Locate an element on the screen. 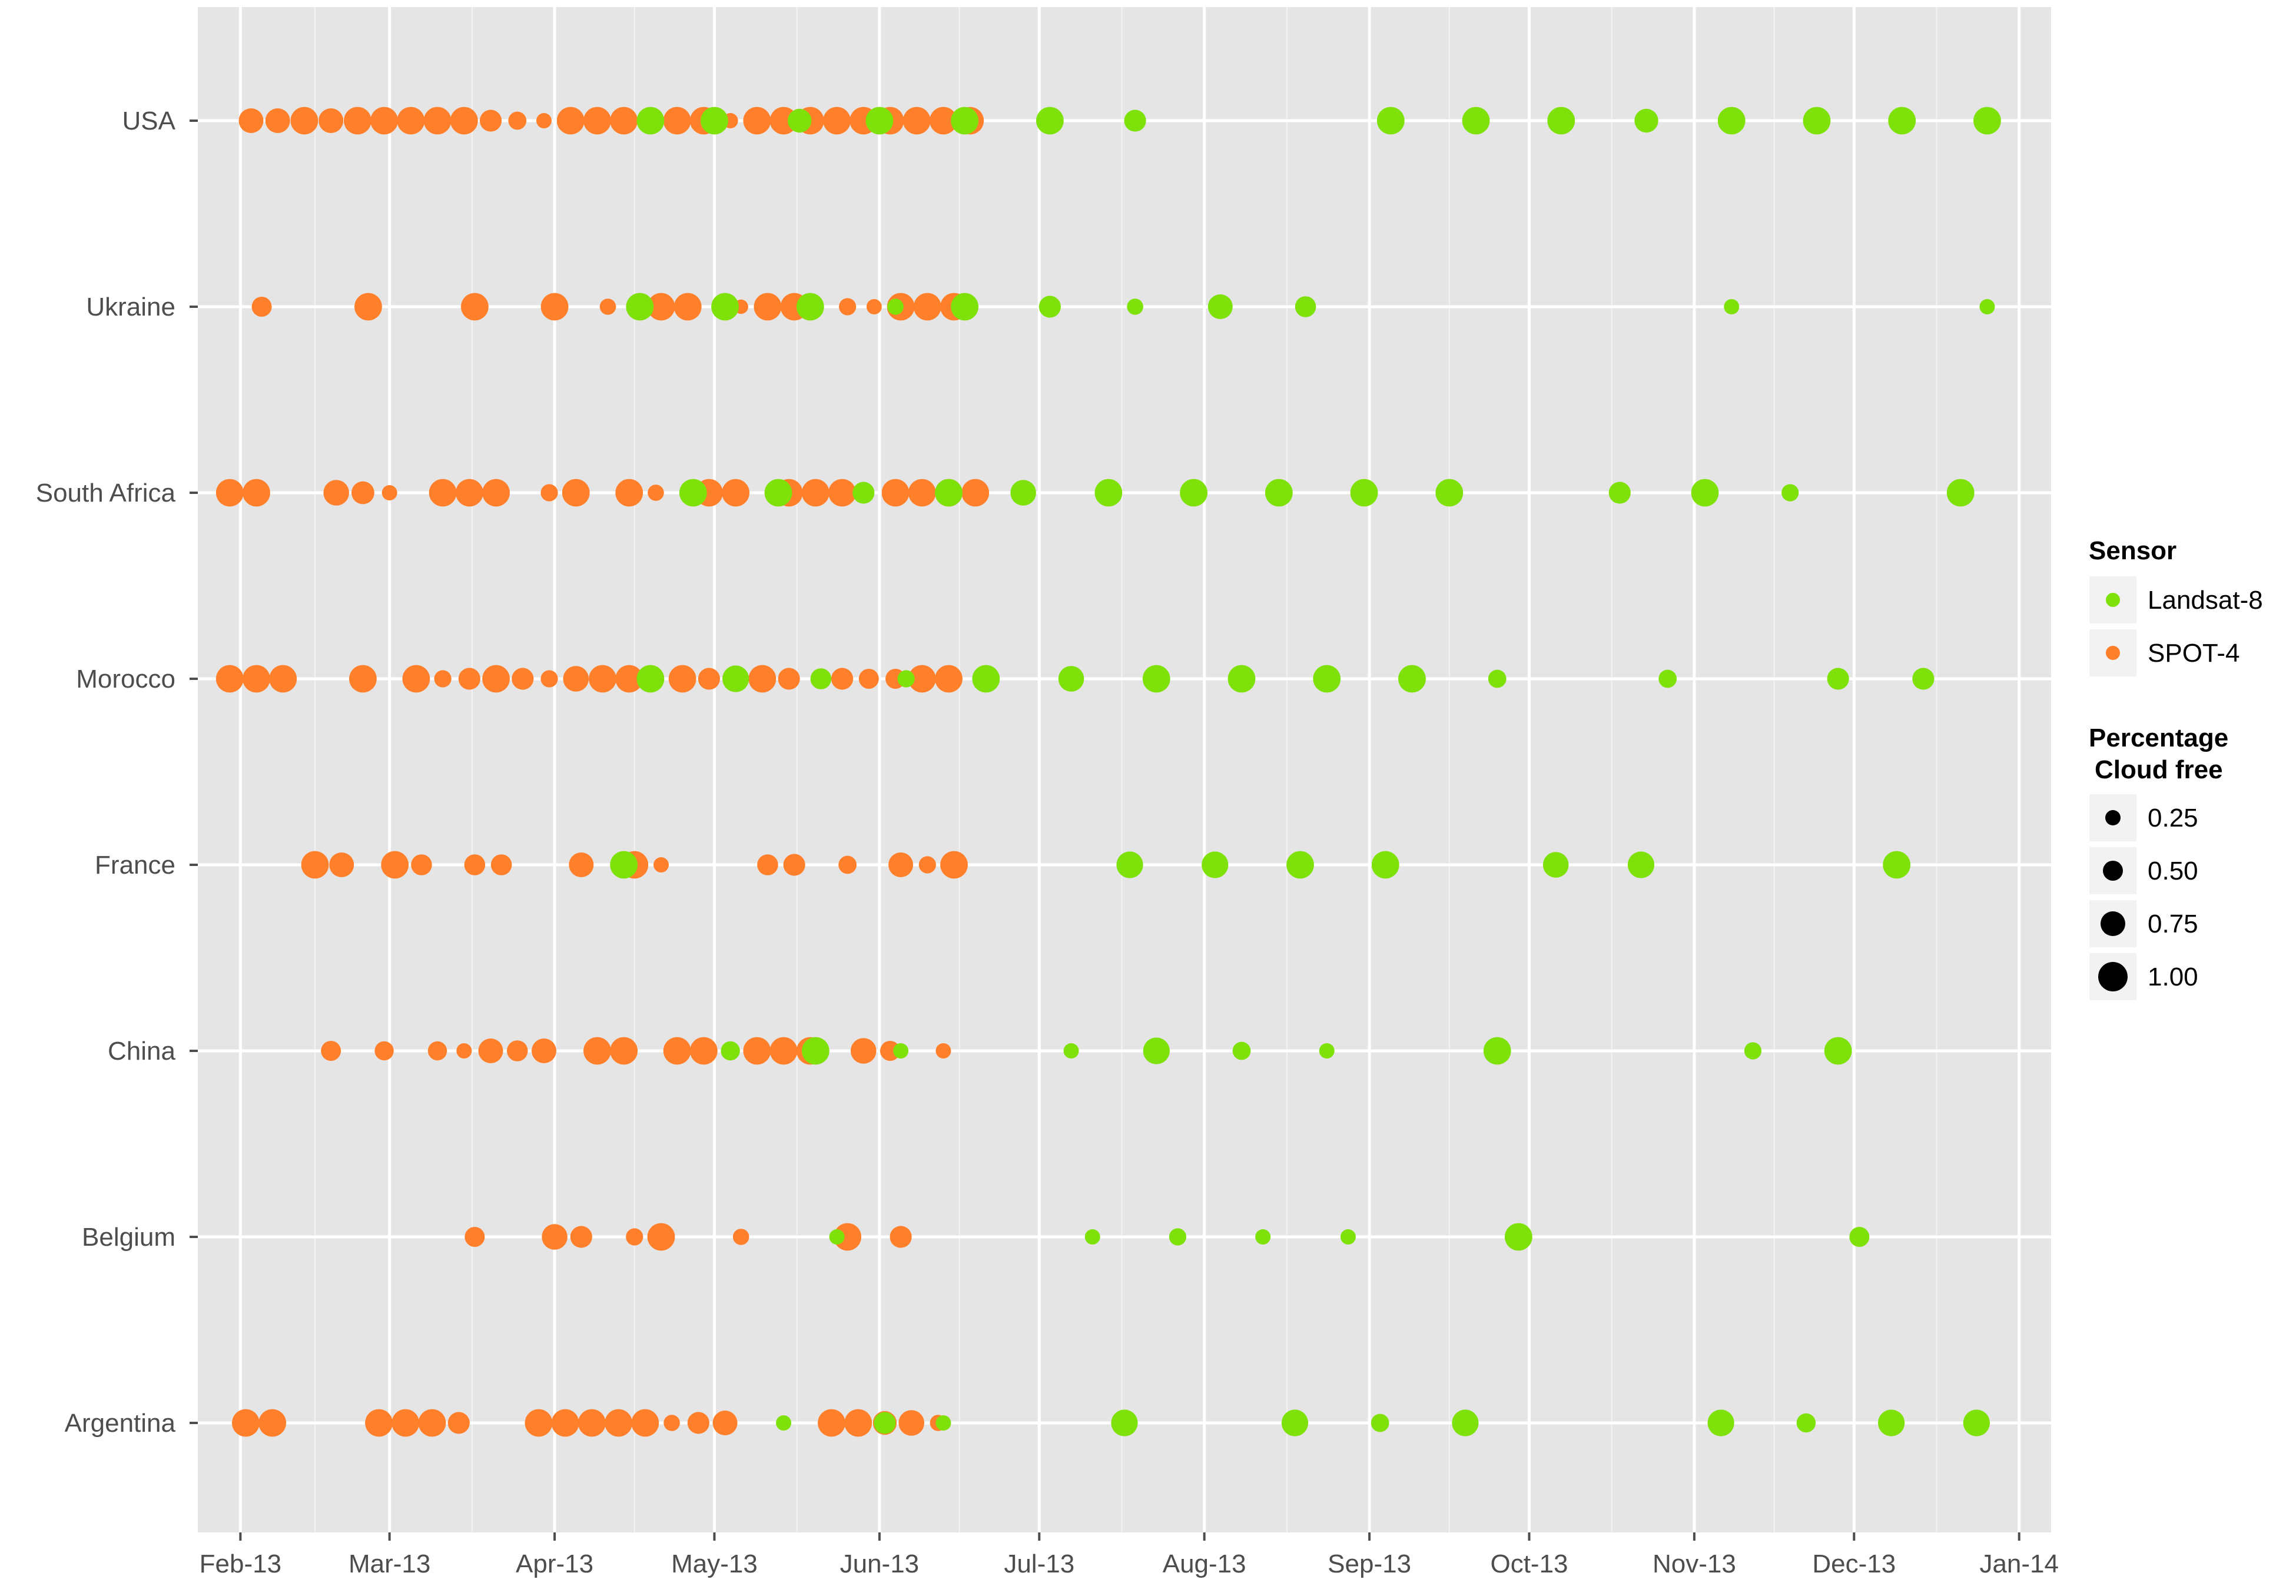  legend-label: SPOT-4 is located at coordinates (2194, 653).